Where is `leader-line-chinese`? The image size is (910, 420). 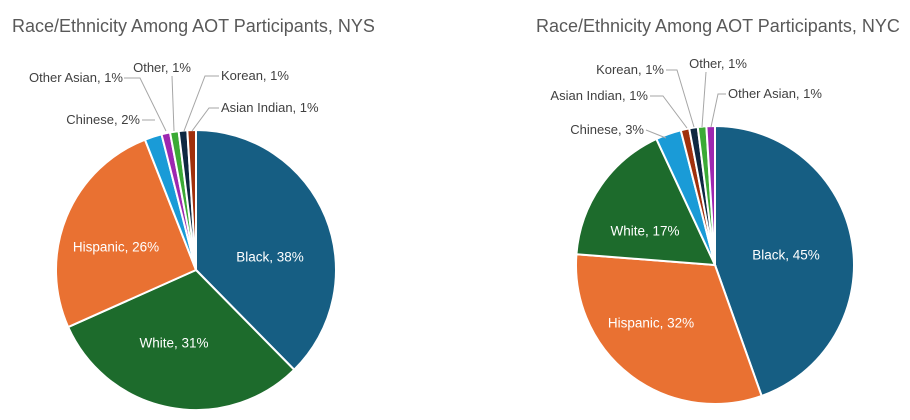
leader-line-chinese is located at coordinates (656, 134).